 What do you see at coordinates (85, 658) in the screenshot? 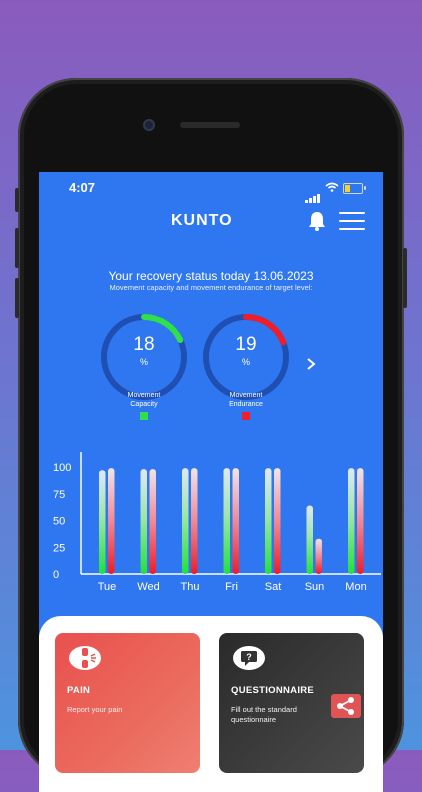
I see `knee-pain-icon` at bounding box center [85, 658].